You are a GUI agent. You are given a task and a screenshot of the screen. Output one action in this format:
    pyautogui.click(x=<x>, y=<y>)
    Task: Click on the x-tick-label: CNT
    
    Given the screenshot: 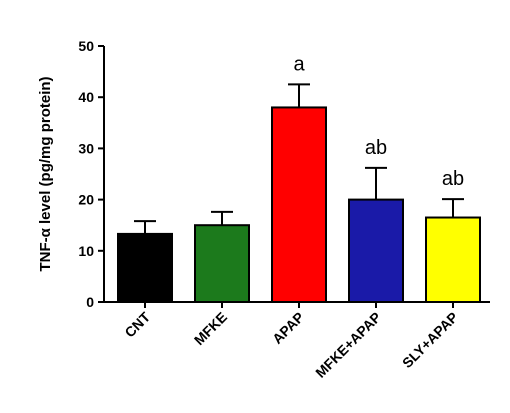 What is the action you would take?
    pyautogui.click(x=137, y=324)
    